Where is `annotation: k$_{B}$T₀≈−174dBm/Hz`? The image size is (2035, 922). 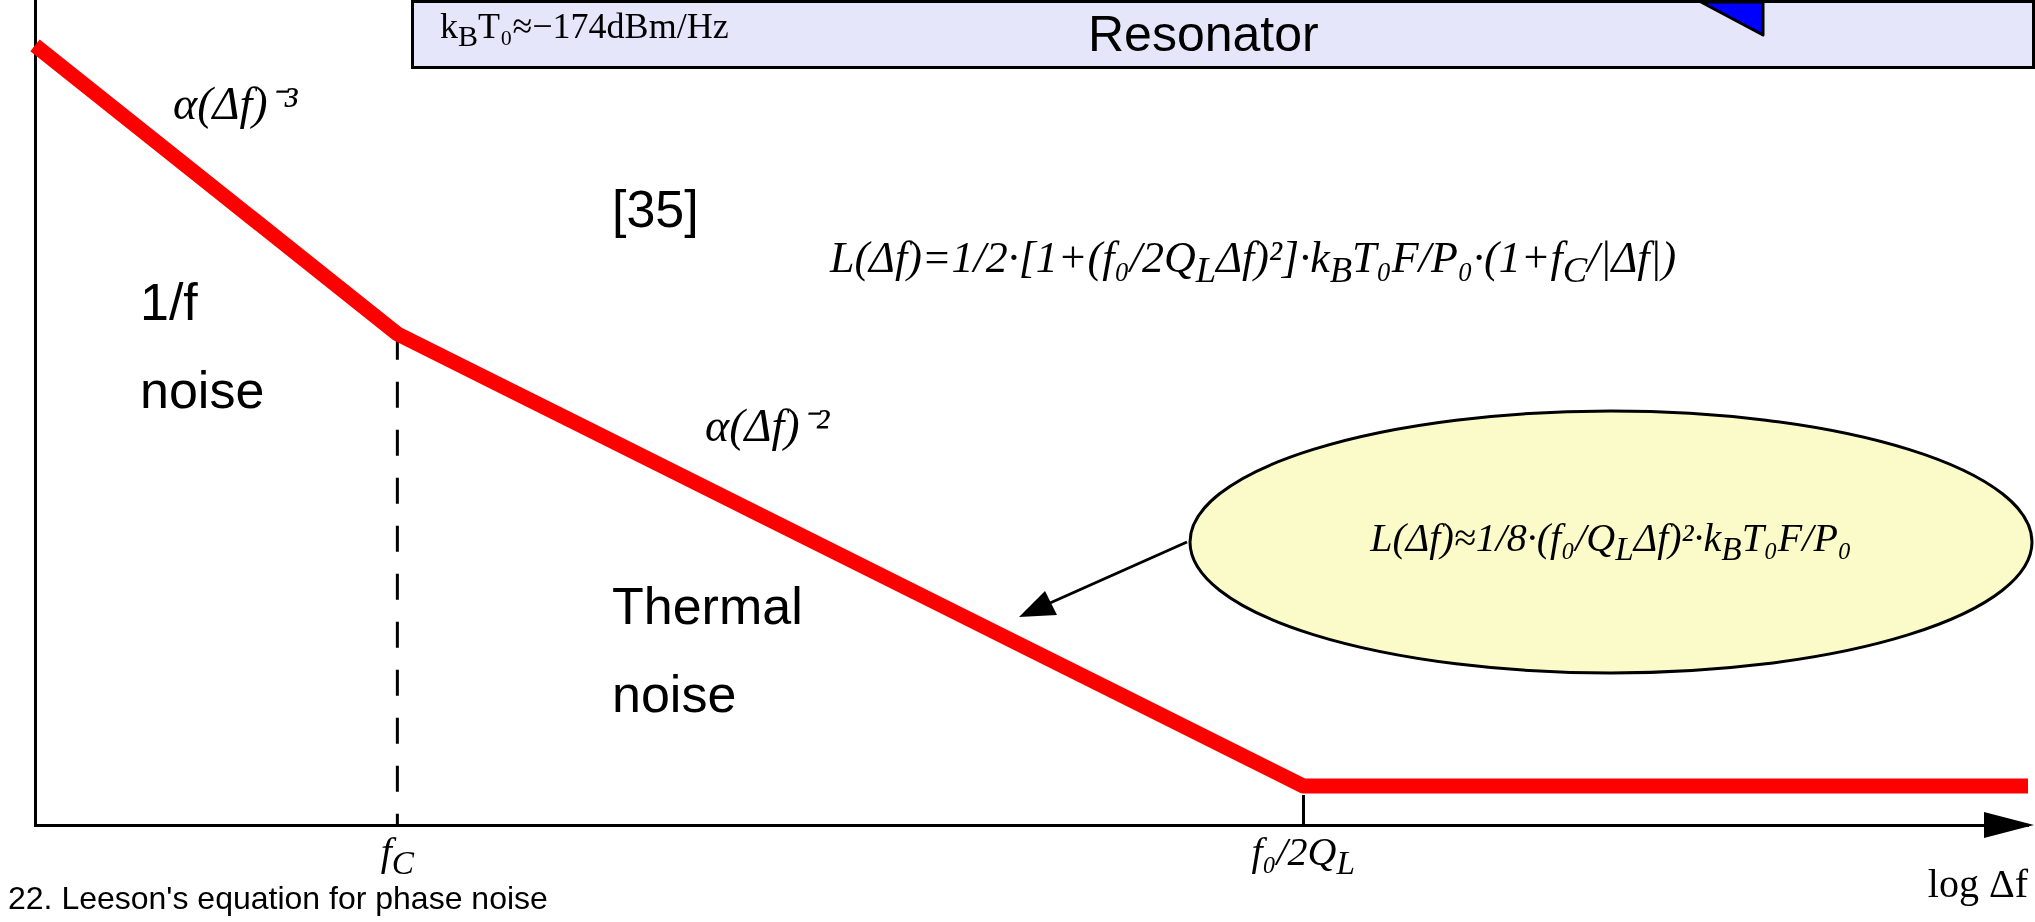
annotation: k$_{B}$T₀≈−174dBm/Hz is located at coordinates (584, 30).